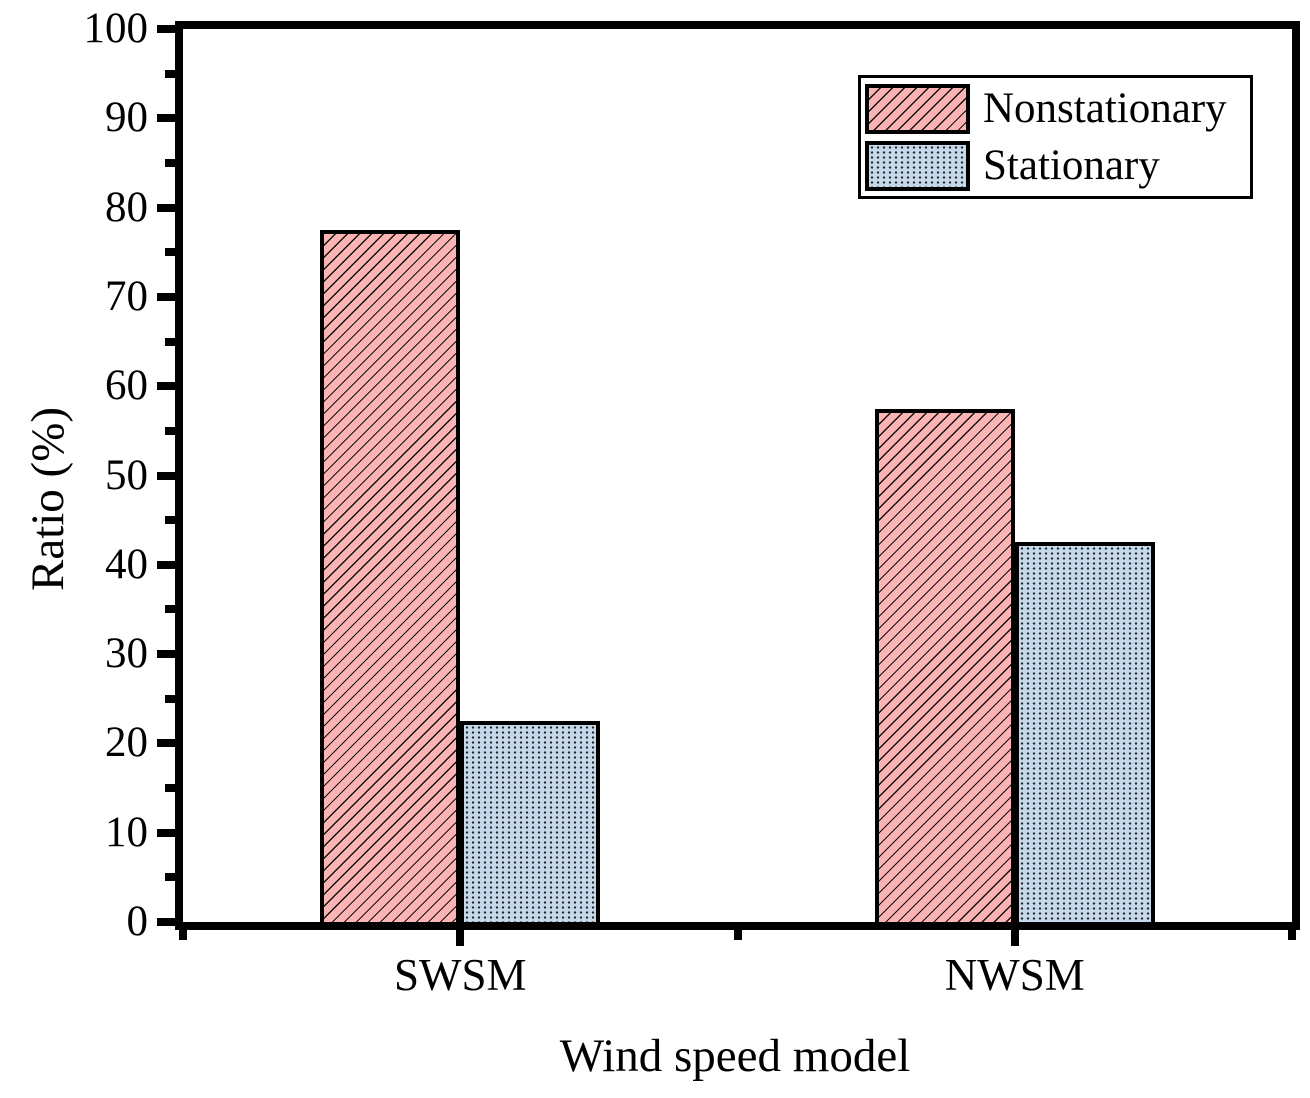 This screenshot has height=1098, width=1310. What do you see at coordinates (917, 165) in the screenshot?
I see `legend-swatch-stationary-icon` at bounding box center [917, 165].